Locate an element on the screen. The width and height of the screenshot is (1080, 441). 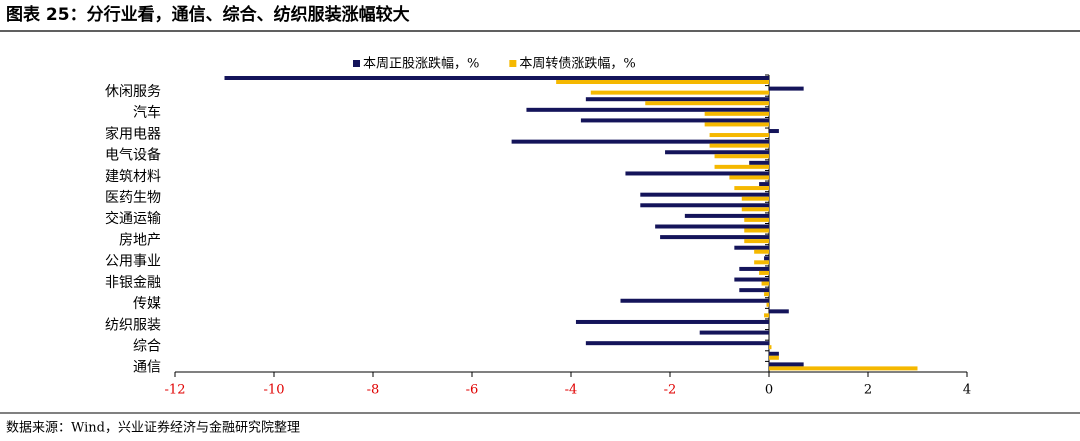
x-tick-label: -10 is located at coordinates (274, 390).